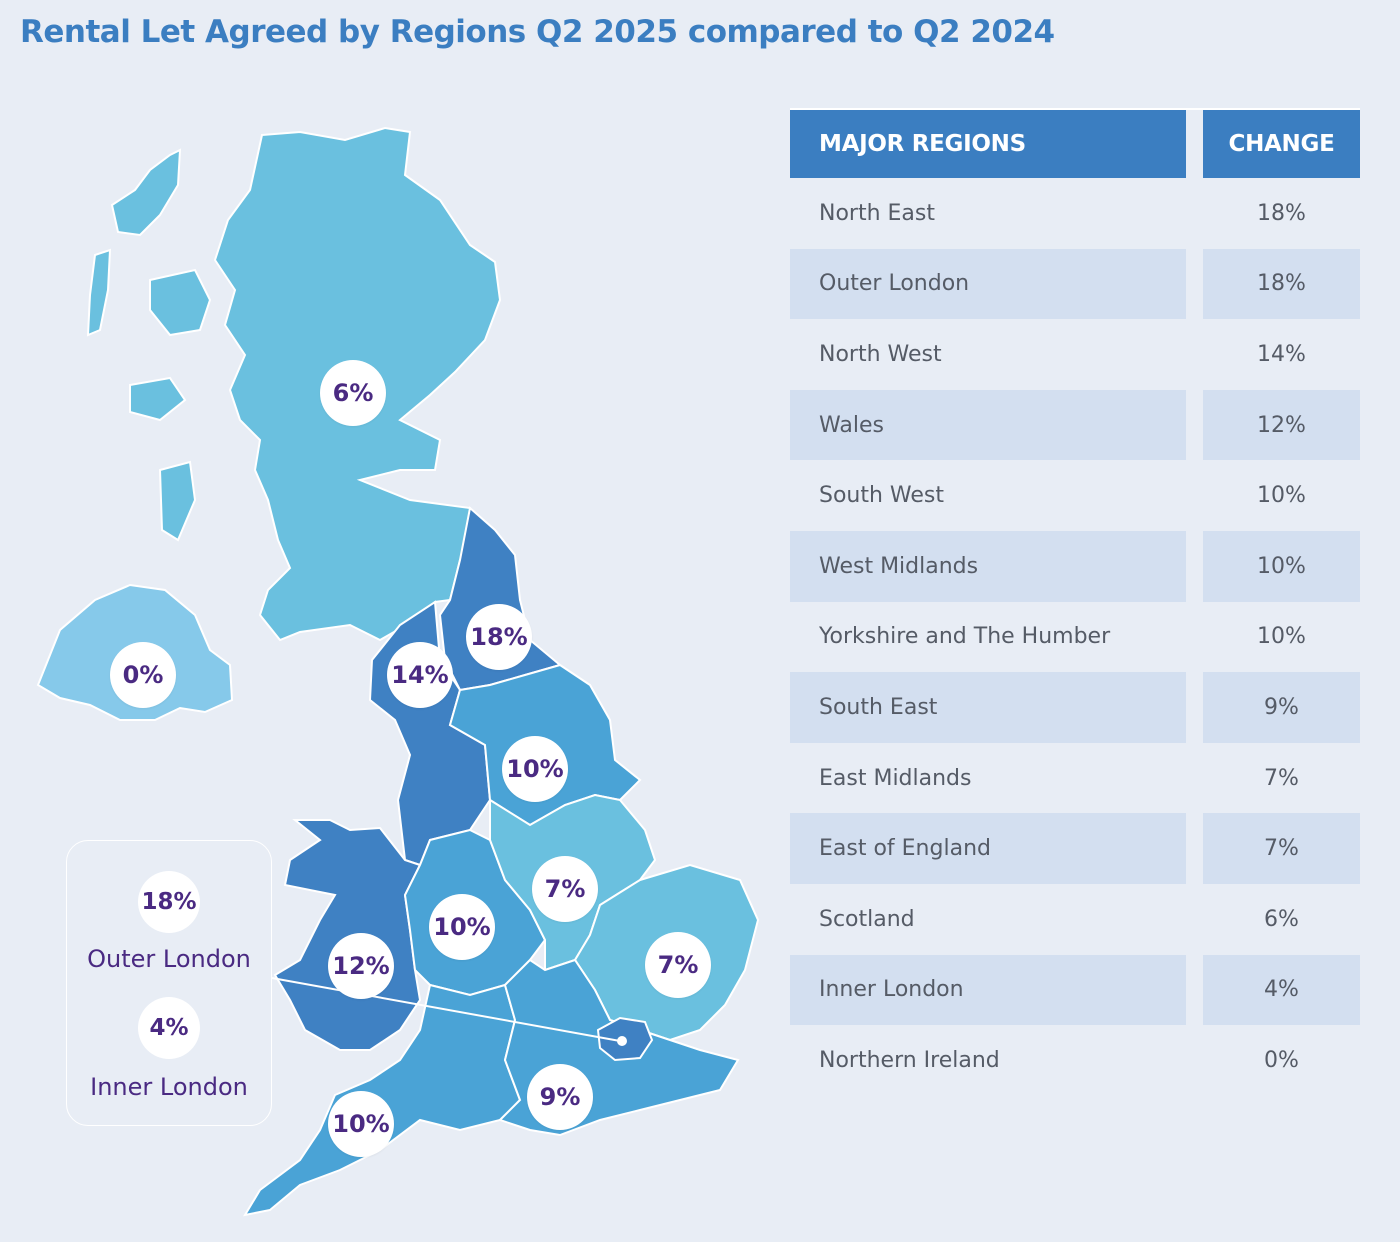 The height and width of the screenshot is (1242, 1400). I want to click on badge-west-midlands: 10%, so click(462, 927).